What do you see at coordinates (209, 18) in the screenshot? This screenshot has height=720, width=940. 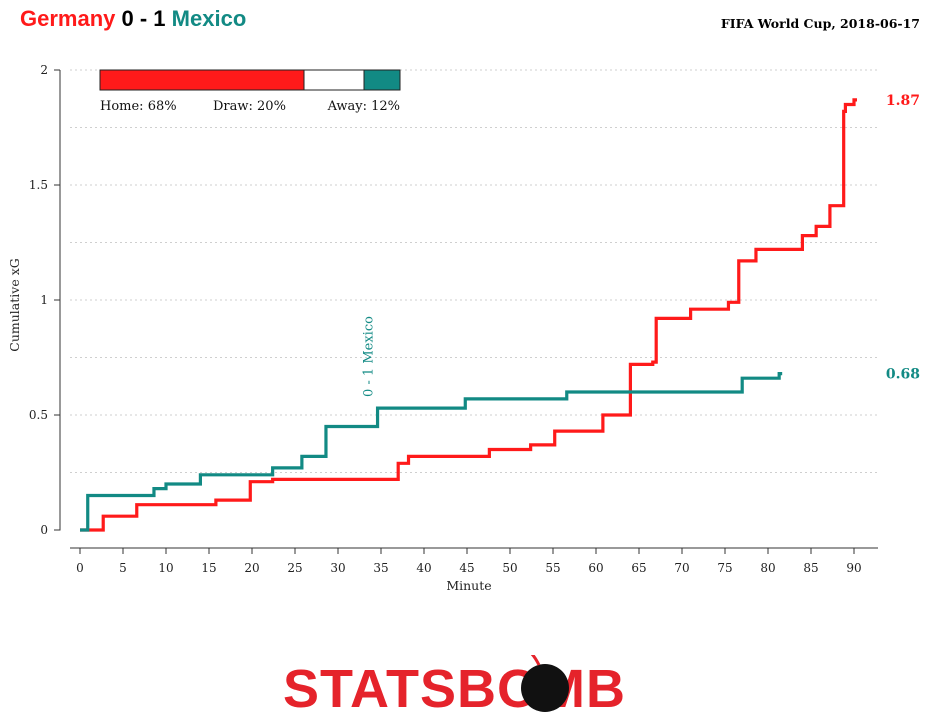 I see `away-team-name: Mexico` at bounding box center [209, 18].